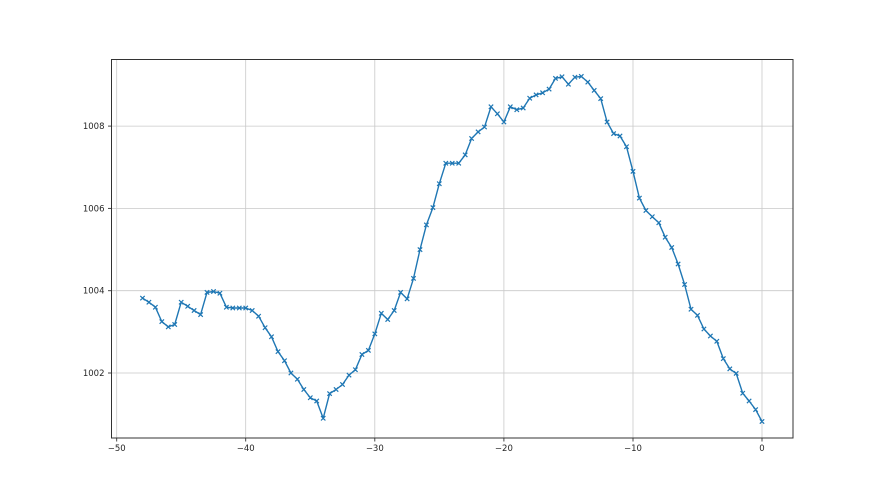 The image size is (880, 495). I want to click on x-tick-label: −40, so click(246, 449).